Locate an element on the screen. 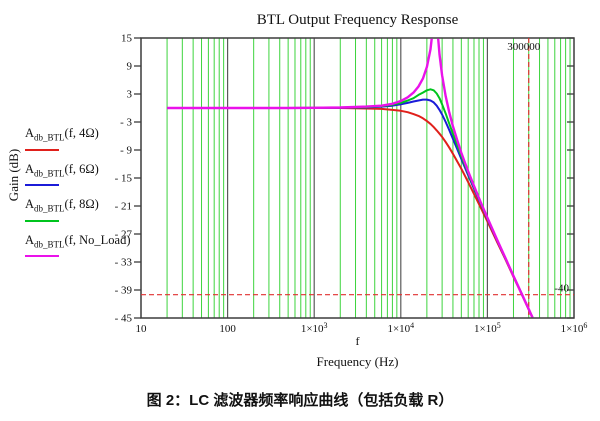 The height and width of the screenshot is (421, 600). legend-line-8ohm is located at coordinates (42, 220).